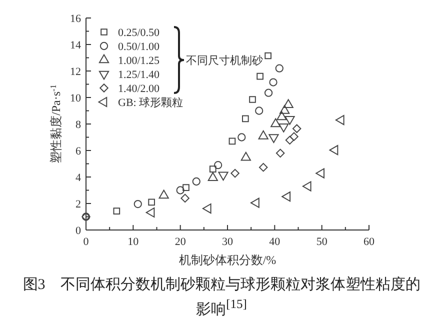  What do you see at coordinates (78, 204) in the screenshot?
I see `y-tick-label: 2` at bounding box center [78, 204].